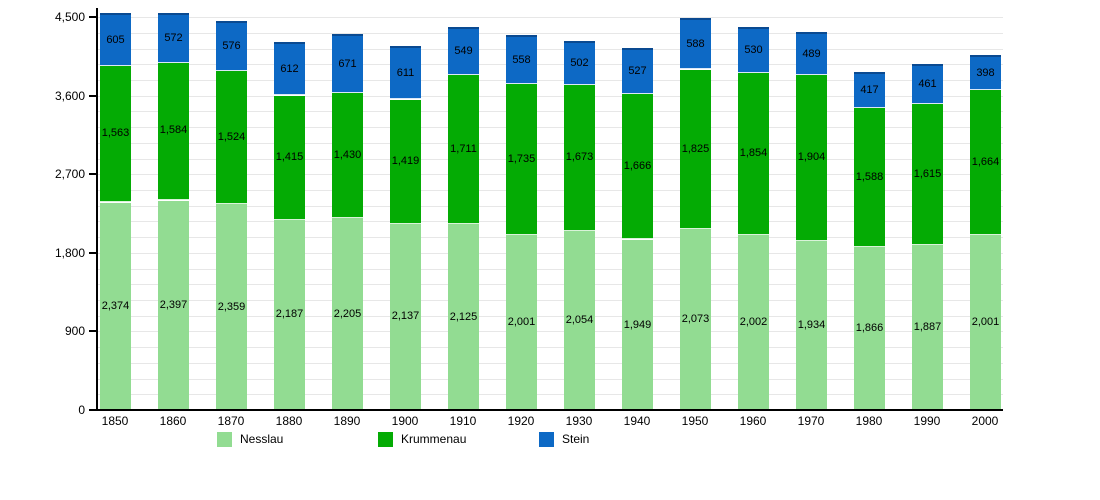 The height and width of the screenshot is (500, 1100). I want to click on bar-2000-krummenau-segment: 1,664, so click(985, 162).